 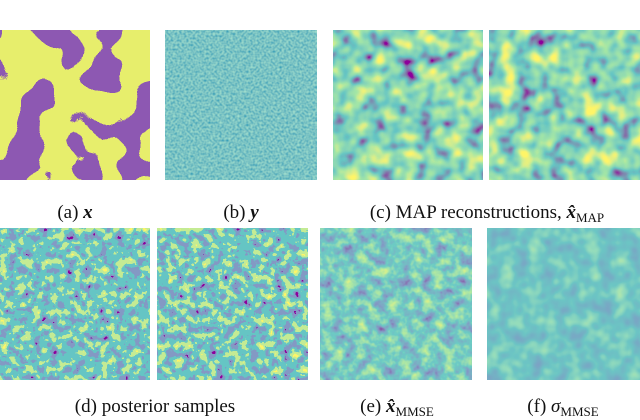 I want to click on caption-label: (d) posterior samples, so click(x=155, y=406).